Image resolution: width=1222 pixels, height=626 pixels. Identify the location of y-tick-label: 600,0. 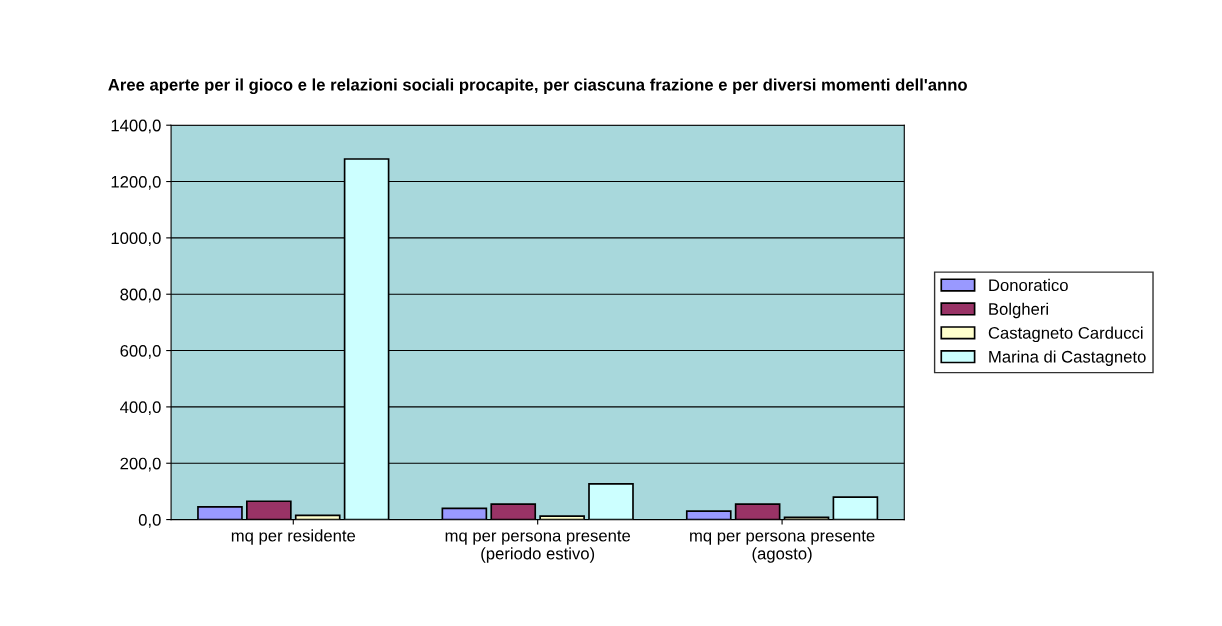
(140, 351).